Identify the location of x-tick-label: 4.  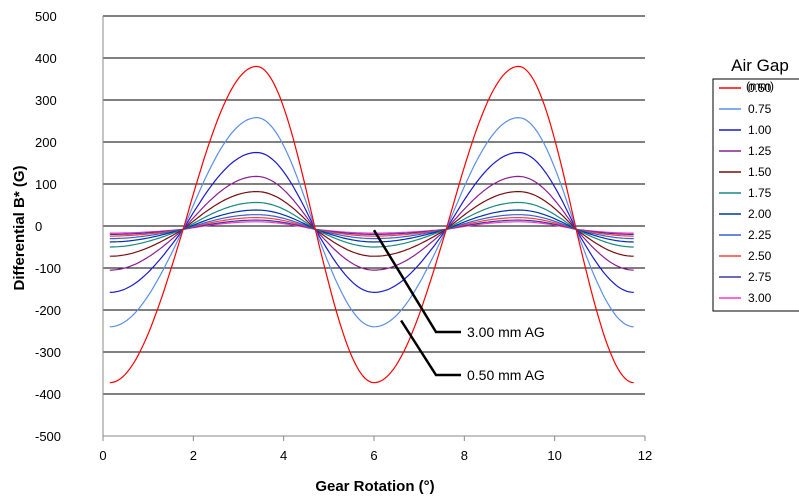
(283, 455).